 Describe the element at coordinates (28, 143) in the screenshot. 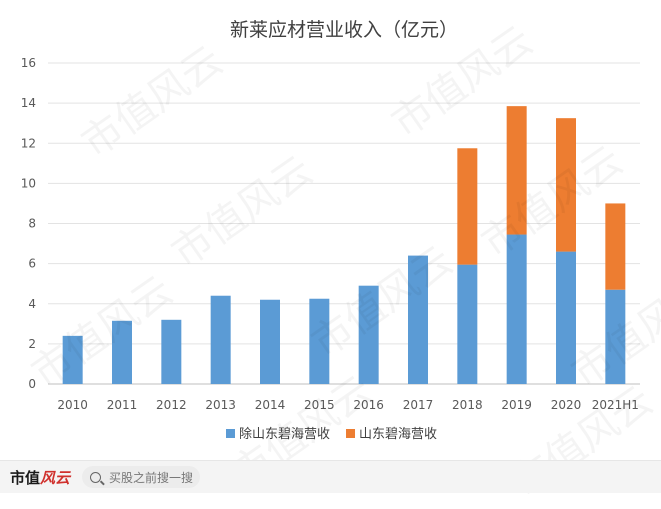

I see `y-tick-label-12: 12` at that location.